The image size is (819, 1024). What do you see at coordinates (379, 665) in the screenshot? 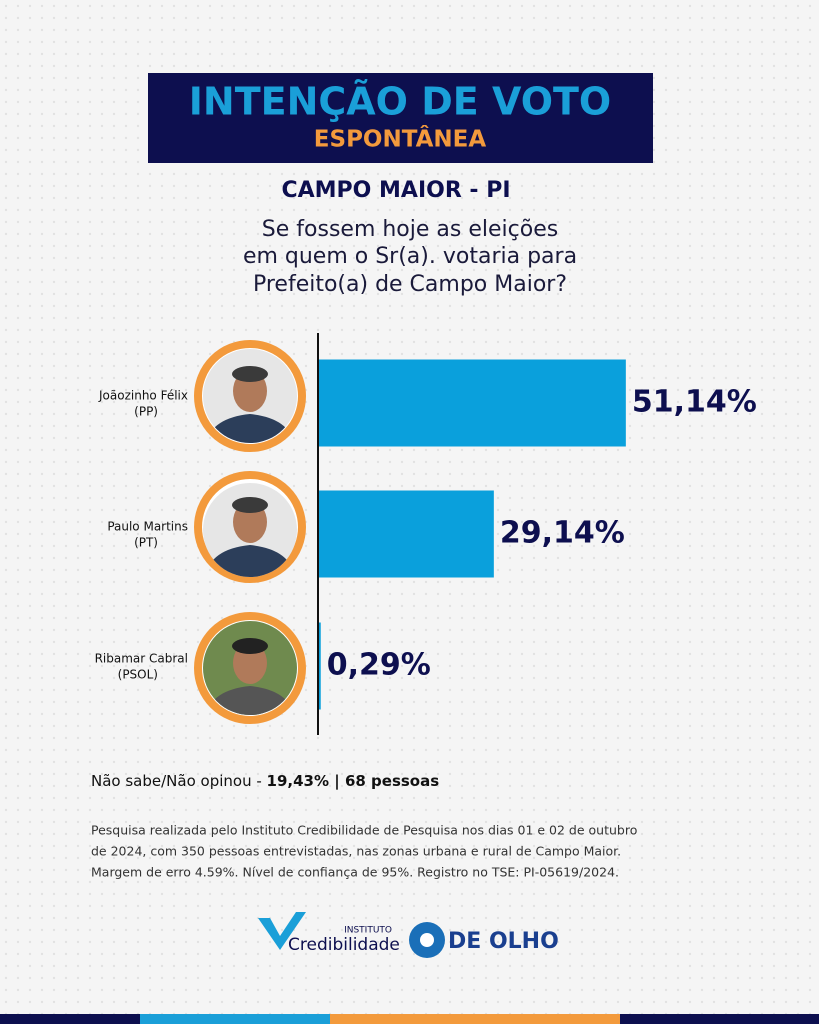
I see `value-label: 0,29%` at bounding box center [379, 665].